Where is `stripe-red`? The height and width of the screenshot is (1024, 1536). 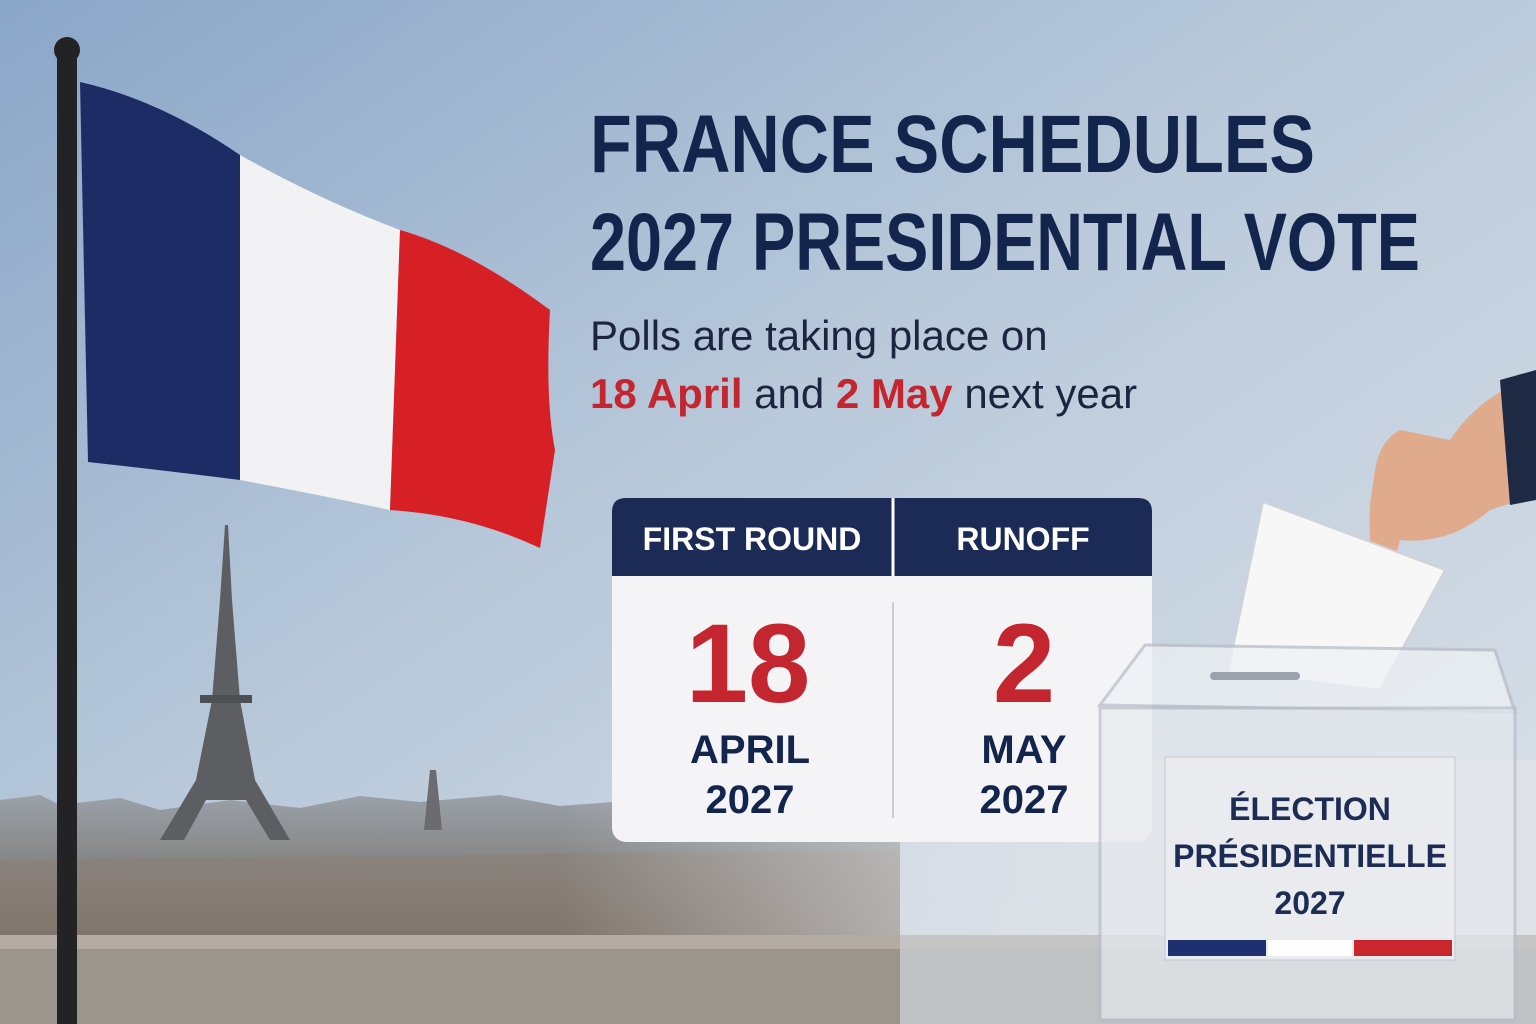
stripe-red is located at coordinates (1403, 948).